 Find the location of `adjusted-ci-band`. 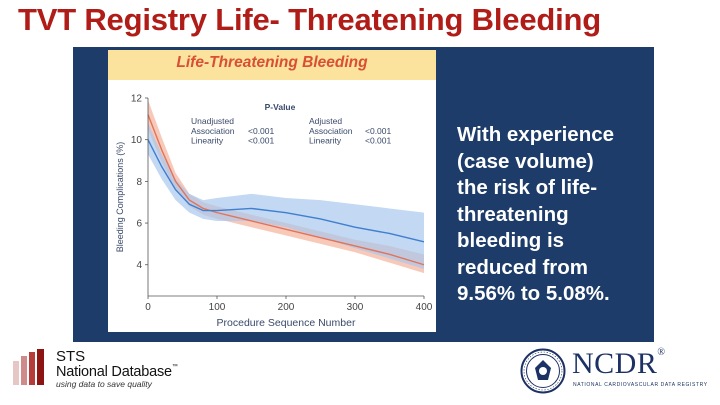

adjusted-ci-band is located at coordinates (286, 196).